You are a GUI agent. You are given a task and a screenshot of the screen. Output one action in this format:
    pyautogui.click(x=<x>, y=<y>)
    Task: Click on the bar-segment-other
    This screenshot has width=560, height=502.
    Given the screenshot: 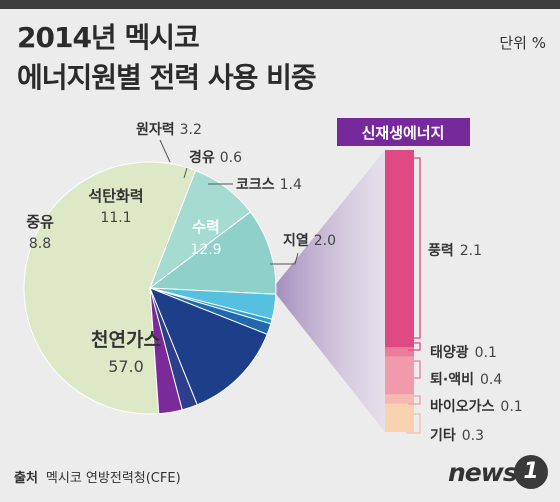 What is the action you would take?
    pyautogui.click(x=399, y=417)
    